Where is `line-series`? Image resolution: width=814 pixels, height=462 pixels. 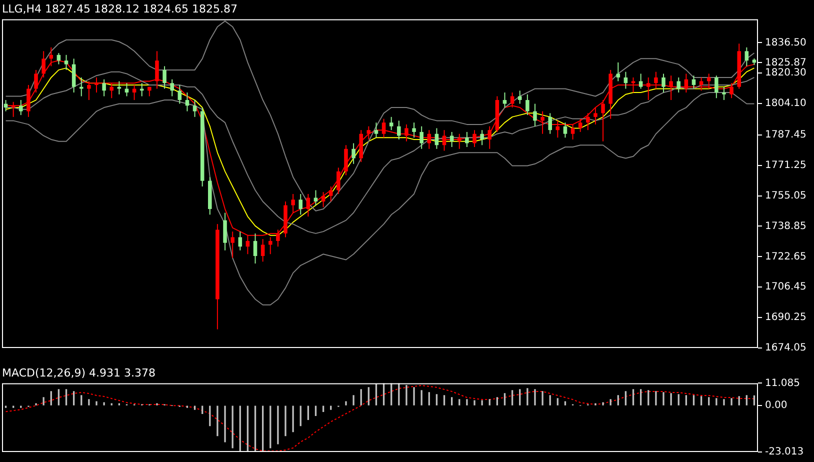
line-series is located at coordinates (380, 418).